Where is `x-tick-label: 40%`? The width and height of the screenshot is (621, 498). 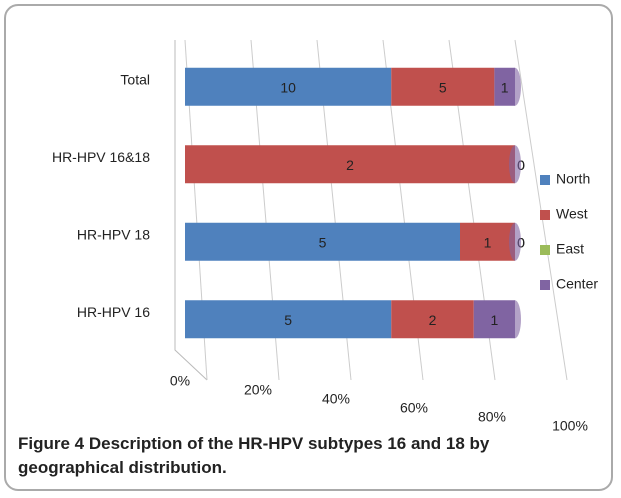
x-tick-label: 40% is located at coordinates (336, 399).